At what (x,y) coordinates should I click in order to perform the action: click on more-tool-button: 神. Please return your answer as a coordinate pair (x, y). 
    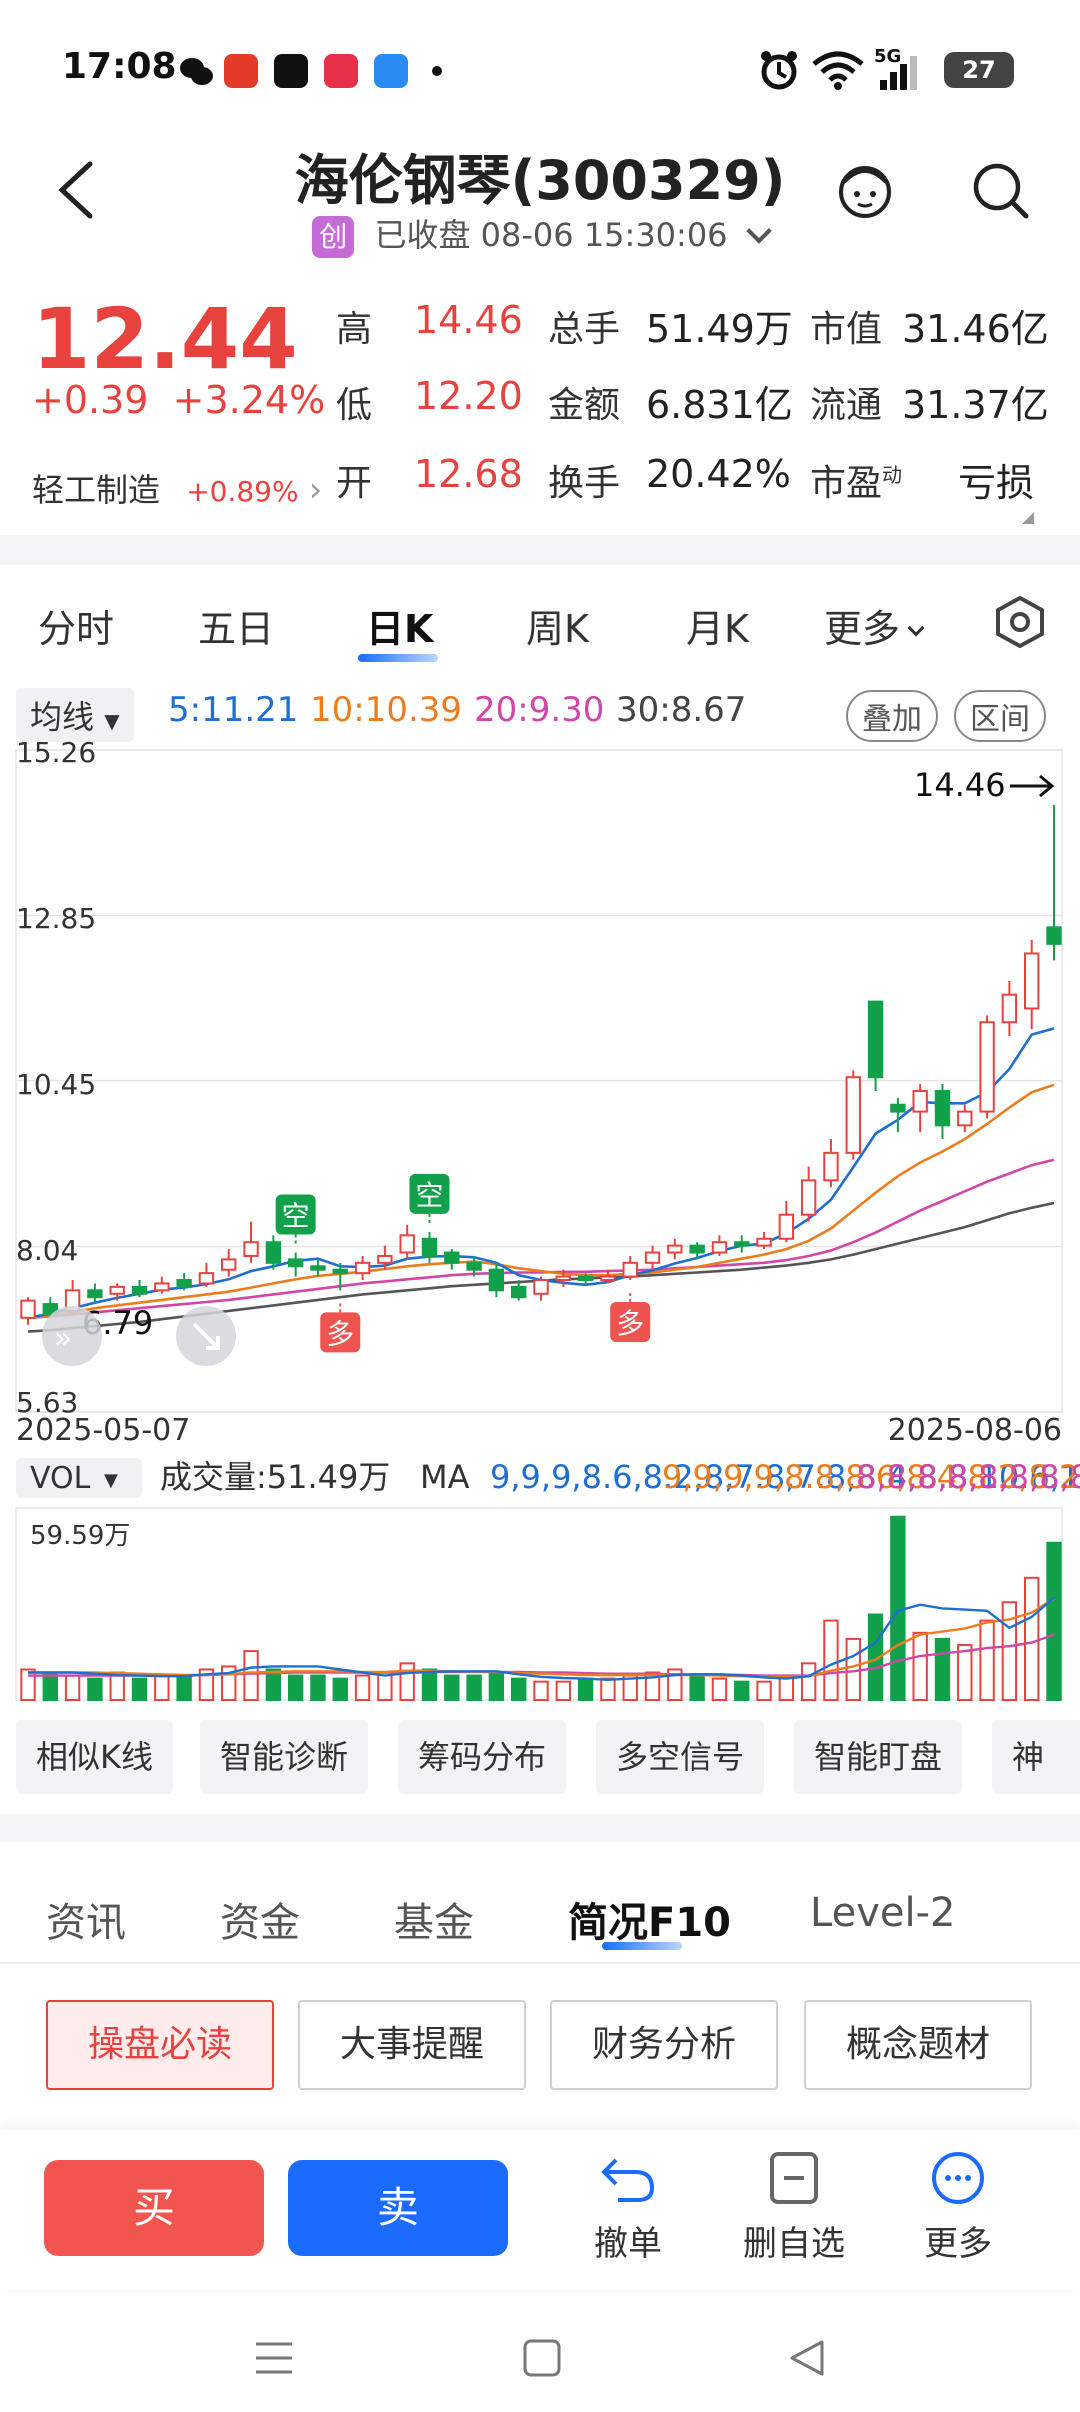
    Looking at the image, I should click on (1036, 1757).